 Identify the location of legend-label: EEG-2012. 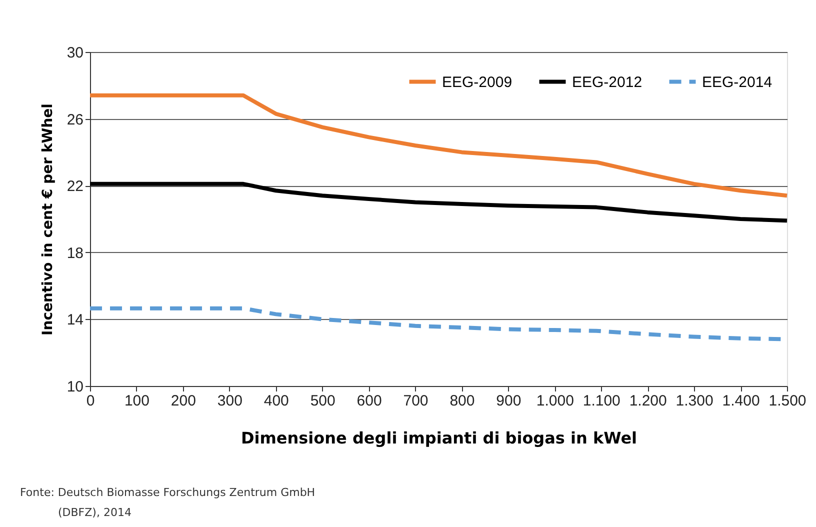
(607, 82).